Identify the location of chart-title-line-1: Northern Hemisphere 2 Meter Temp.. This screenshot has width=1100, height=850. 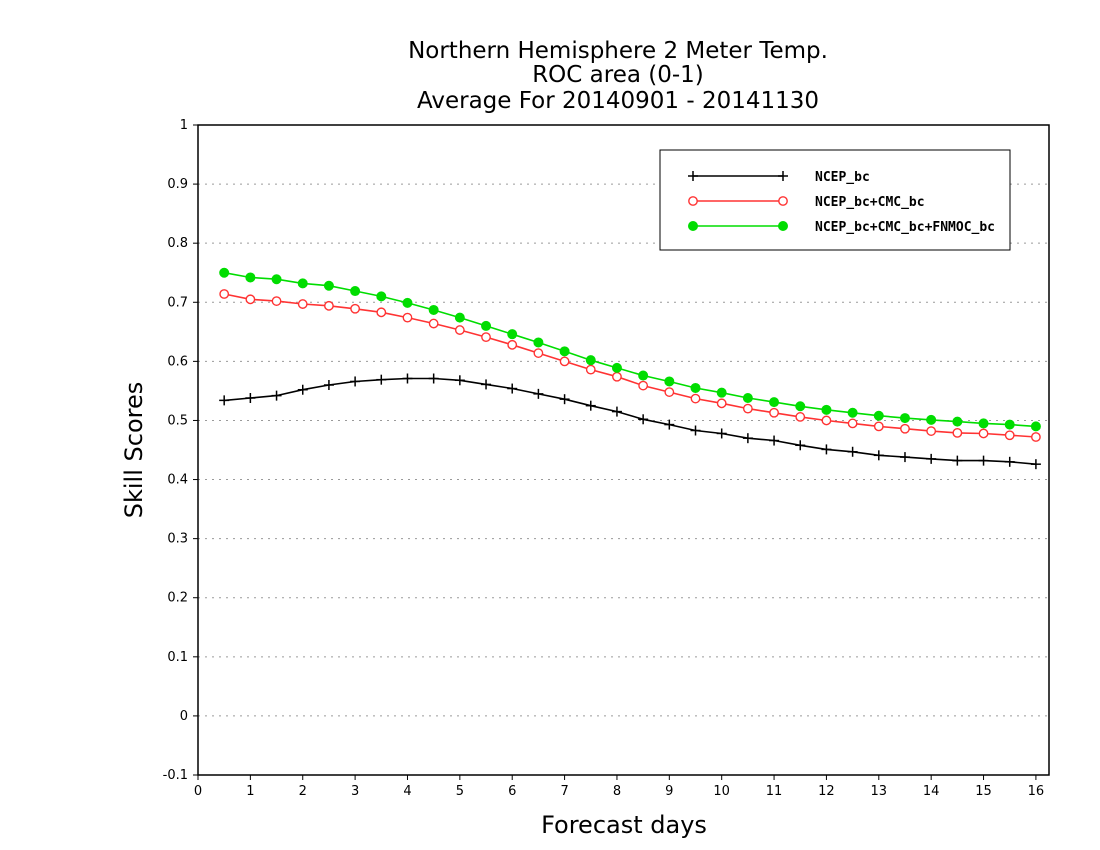
(618, 51).